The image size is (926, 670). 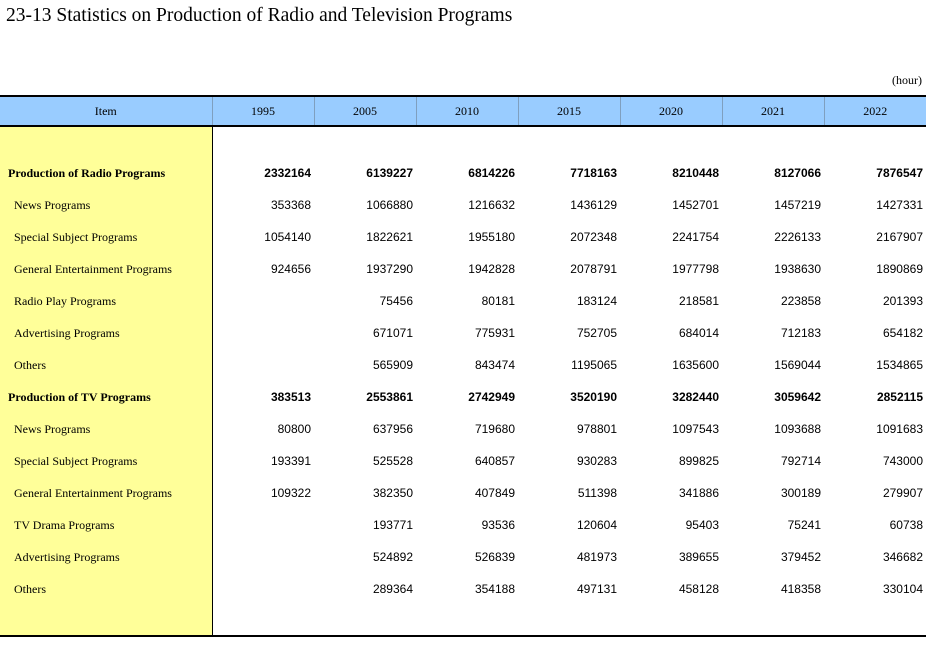 What do you see at coordinates (797, 429) in the screenshot?
I see `value-cell: 1093688` at bounding box center [797, 429].